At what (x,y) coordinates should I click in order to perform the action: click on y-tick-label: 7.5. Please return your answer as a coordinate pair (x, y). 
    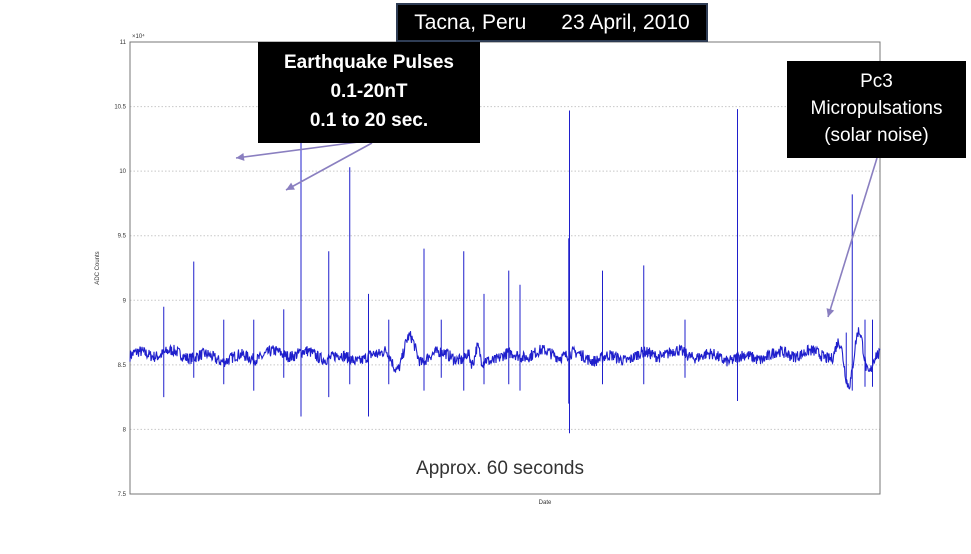
    Looking at the image, I should click on (122, 495).